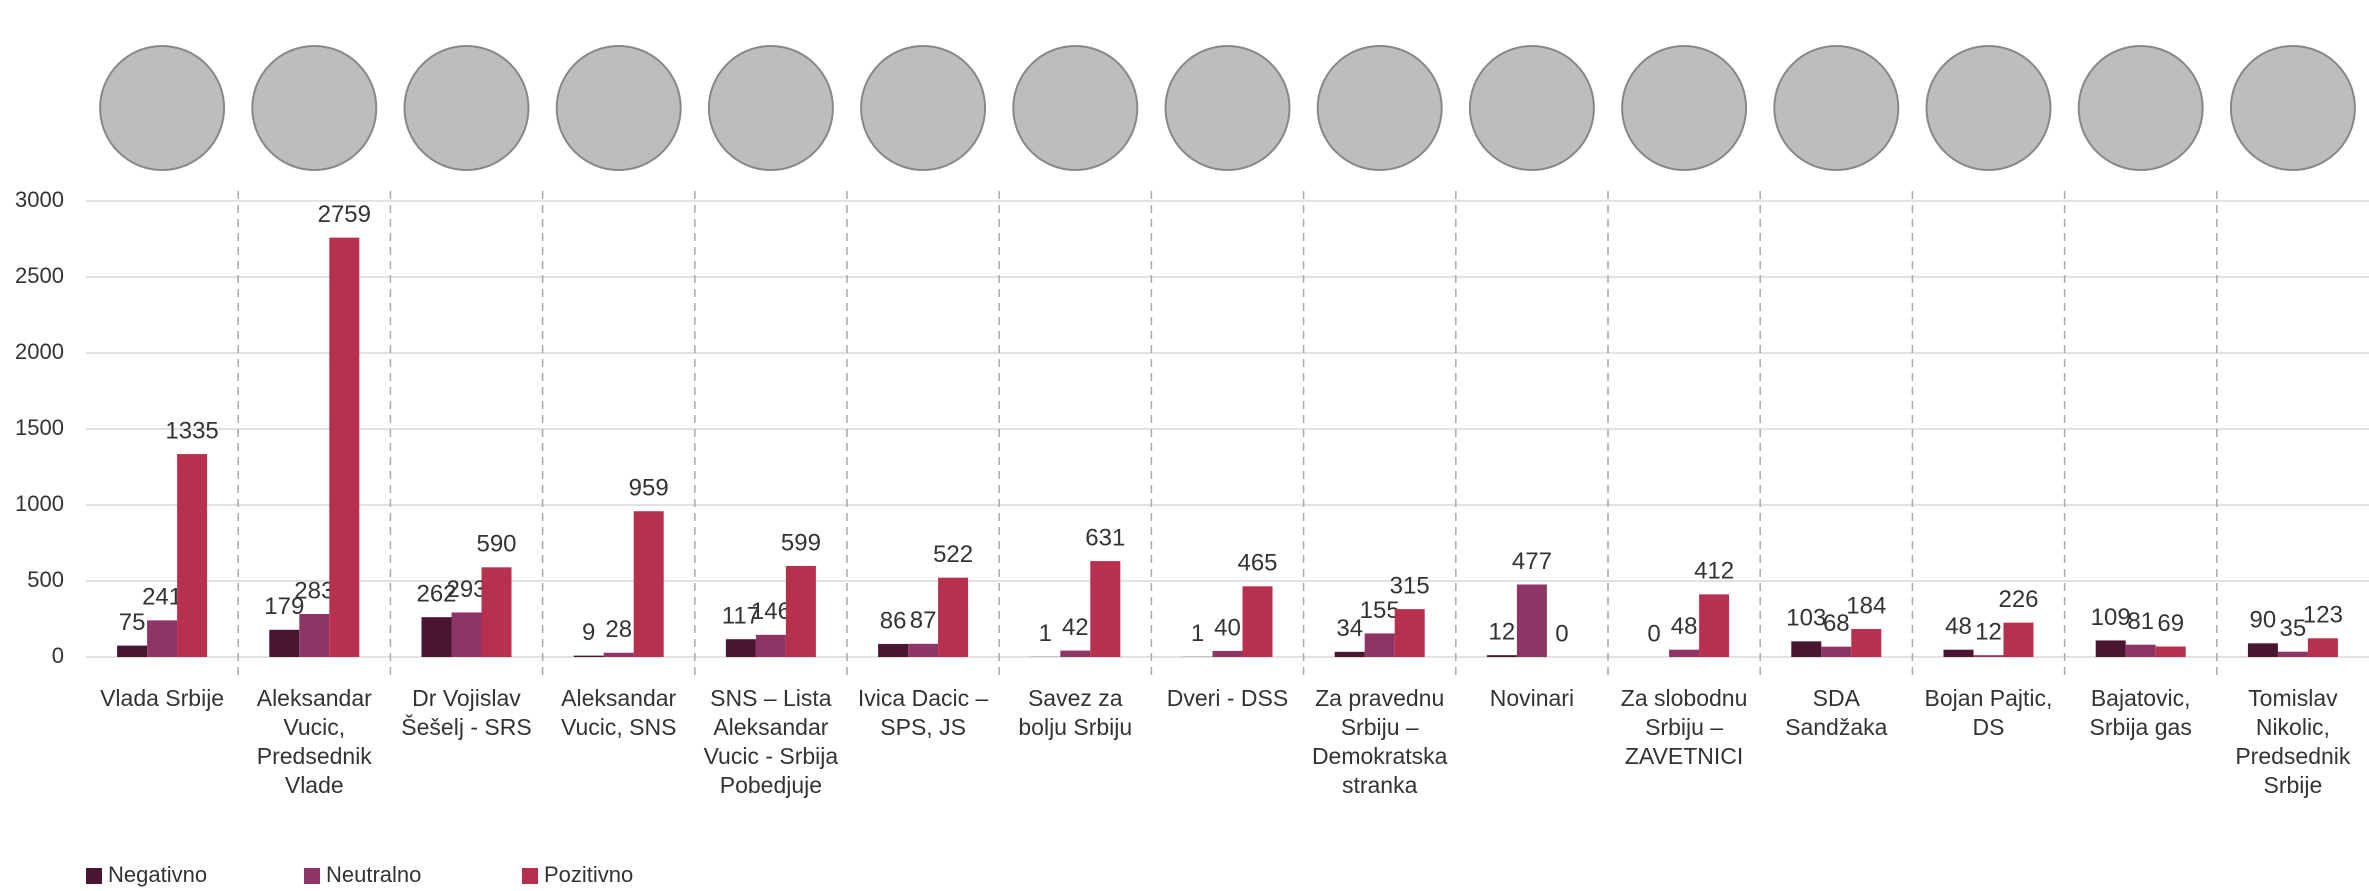 The image size is (2369, 891). Describe the element at coordinates (2170, 623) in the screenshot. I see `value-label: 69` at that location.